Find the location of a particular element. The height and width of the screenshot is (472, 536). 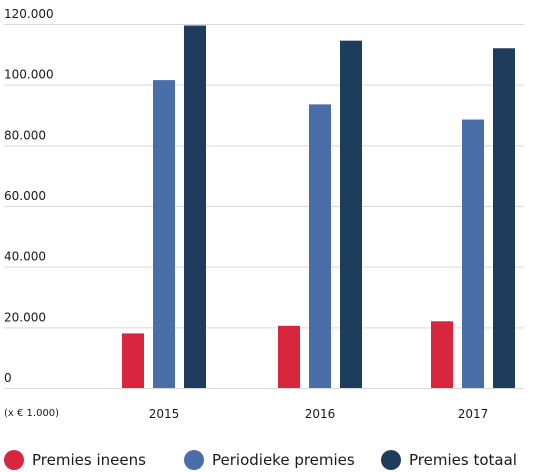

y-tick-label: 0 is located at coordinates (8, 378).